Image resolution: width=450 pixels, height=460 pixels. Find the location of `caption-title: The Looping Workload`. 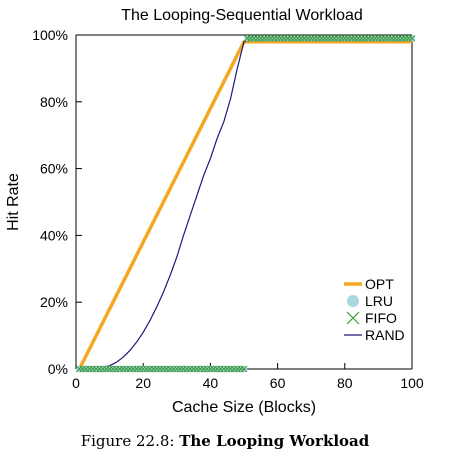

caption-title: The Looping Workload is located at coordinates (274, 441).